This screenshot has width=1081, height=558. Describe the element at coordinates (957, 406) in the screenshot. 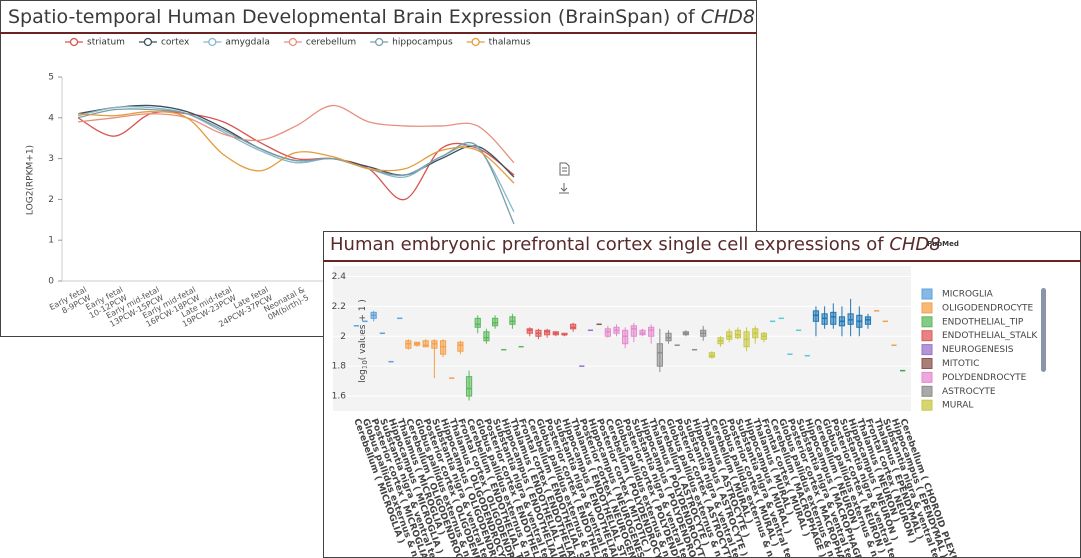

I see `legend-label: MURAL` at that location.